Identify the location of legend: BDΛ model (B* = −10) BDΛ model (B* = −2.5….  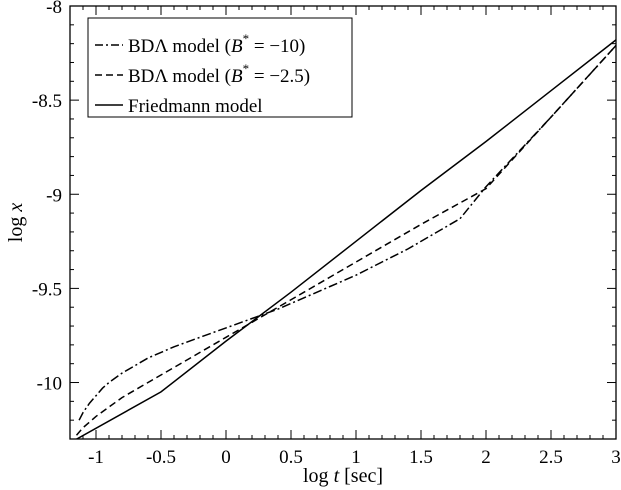
(220, 67).